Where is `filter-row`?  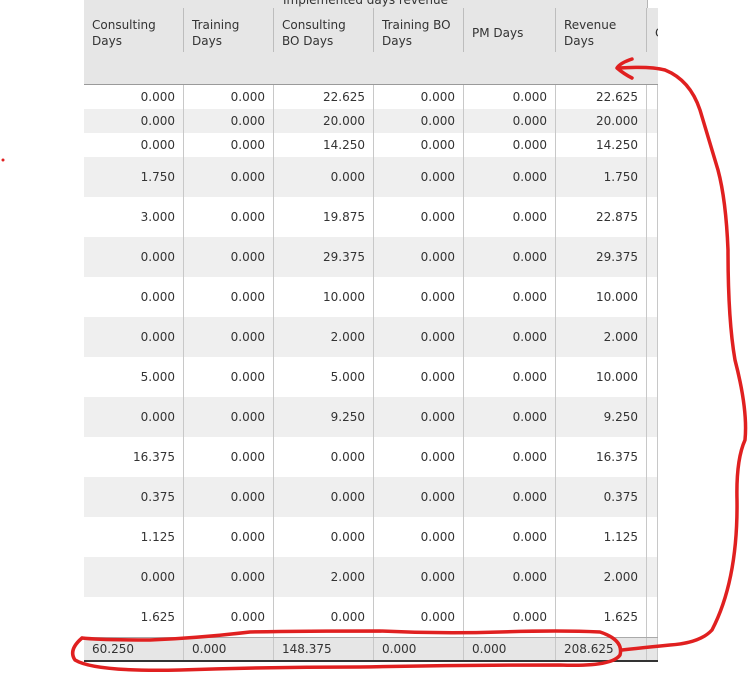 filter-row is located at coordinates (371, 68).